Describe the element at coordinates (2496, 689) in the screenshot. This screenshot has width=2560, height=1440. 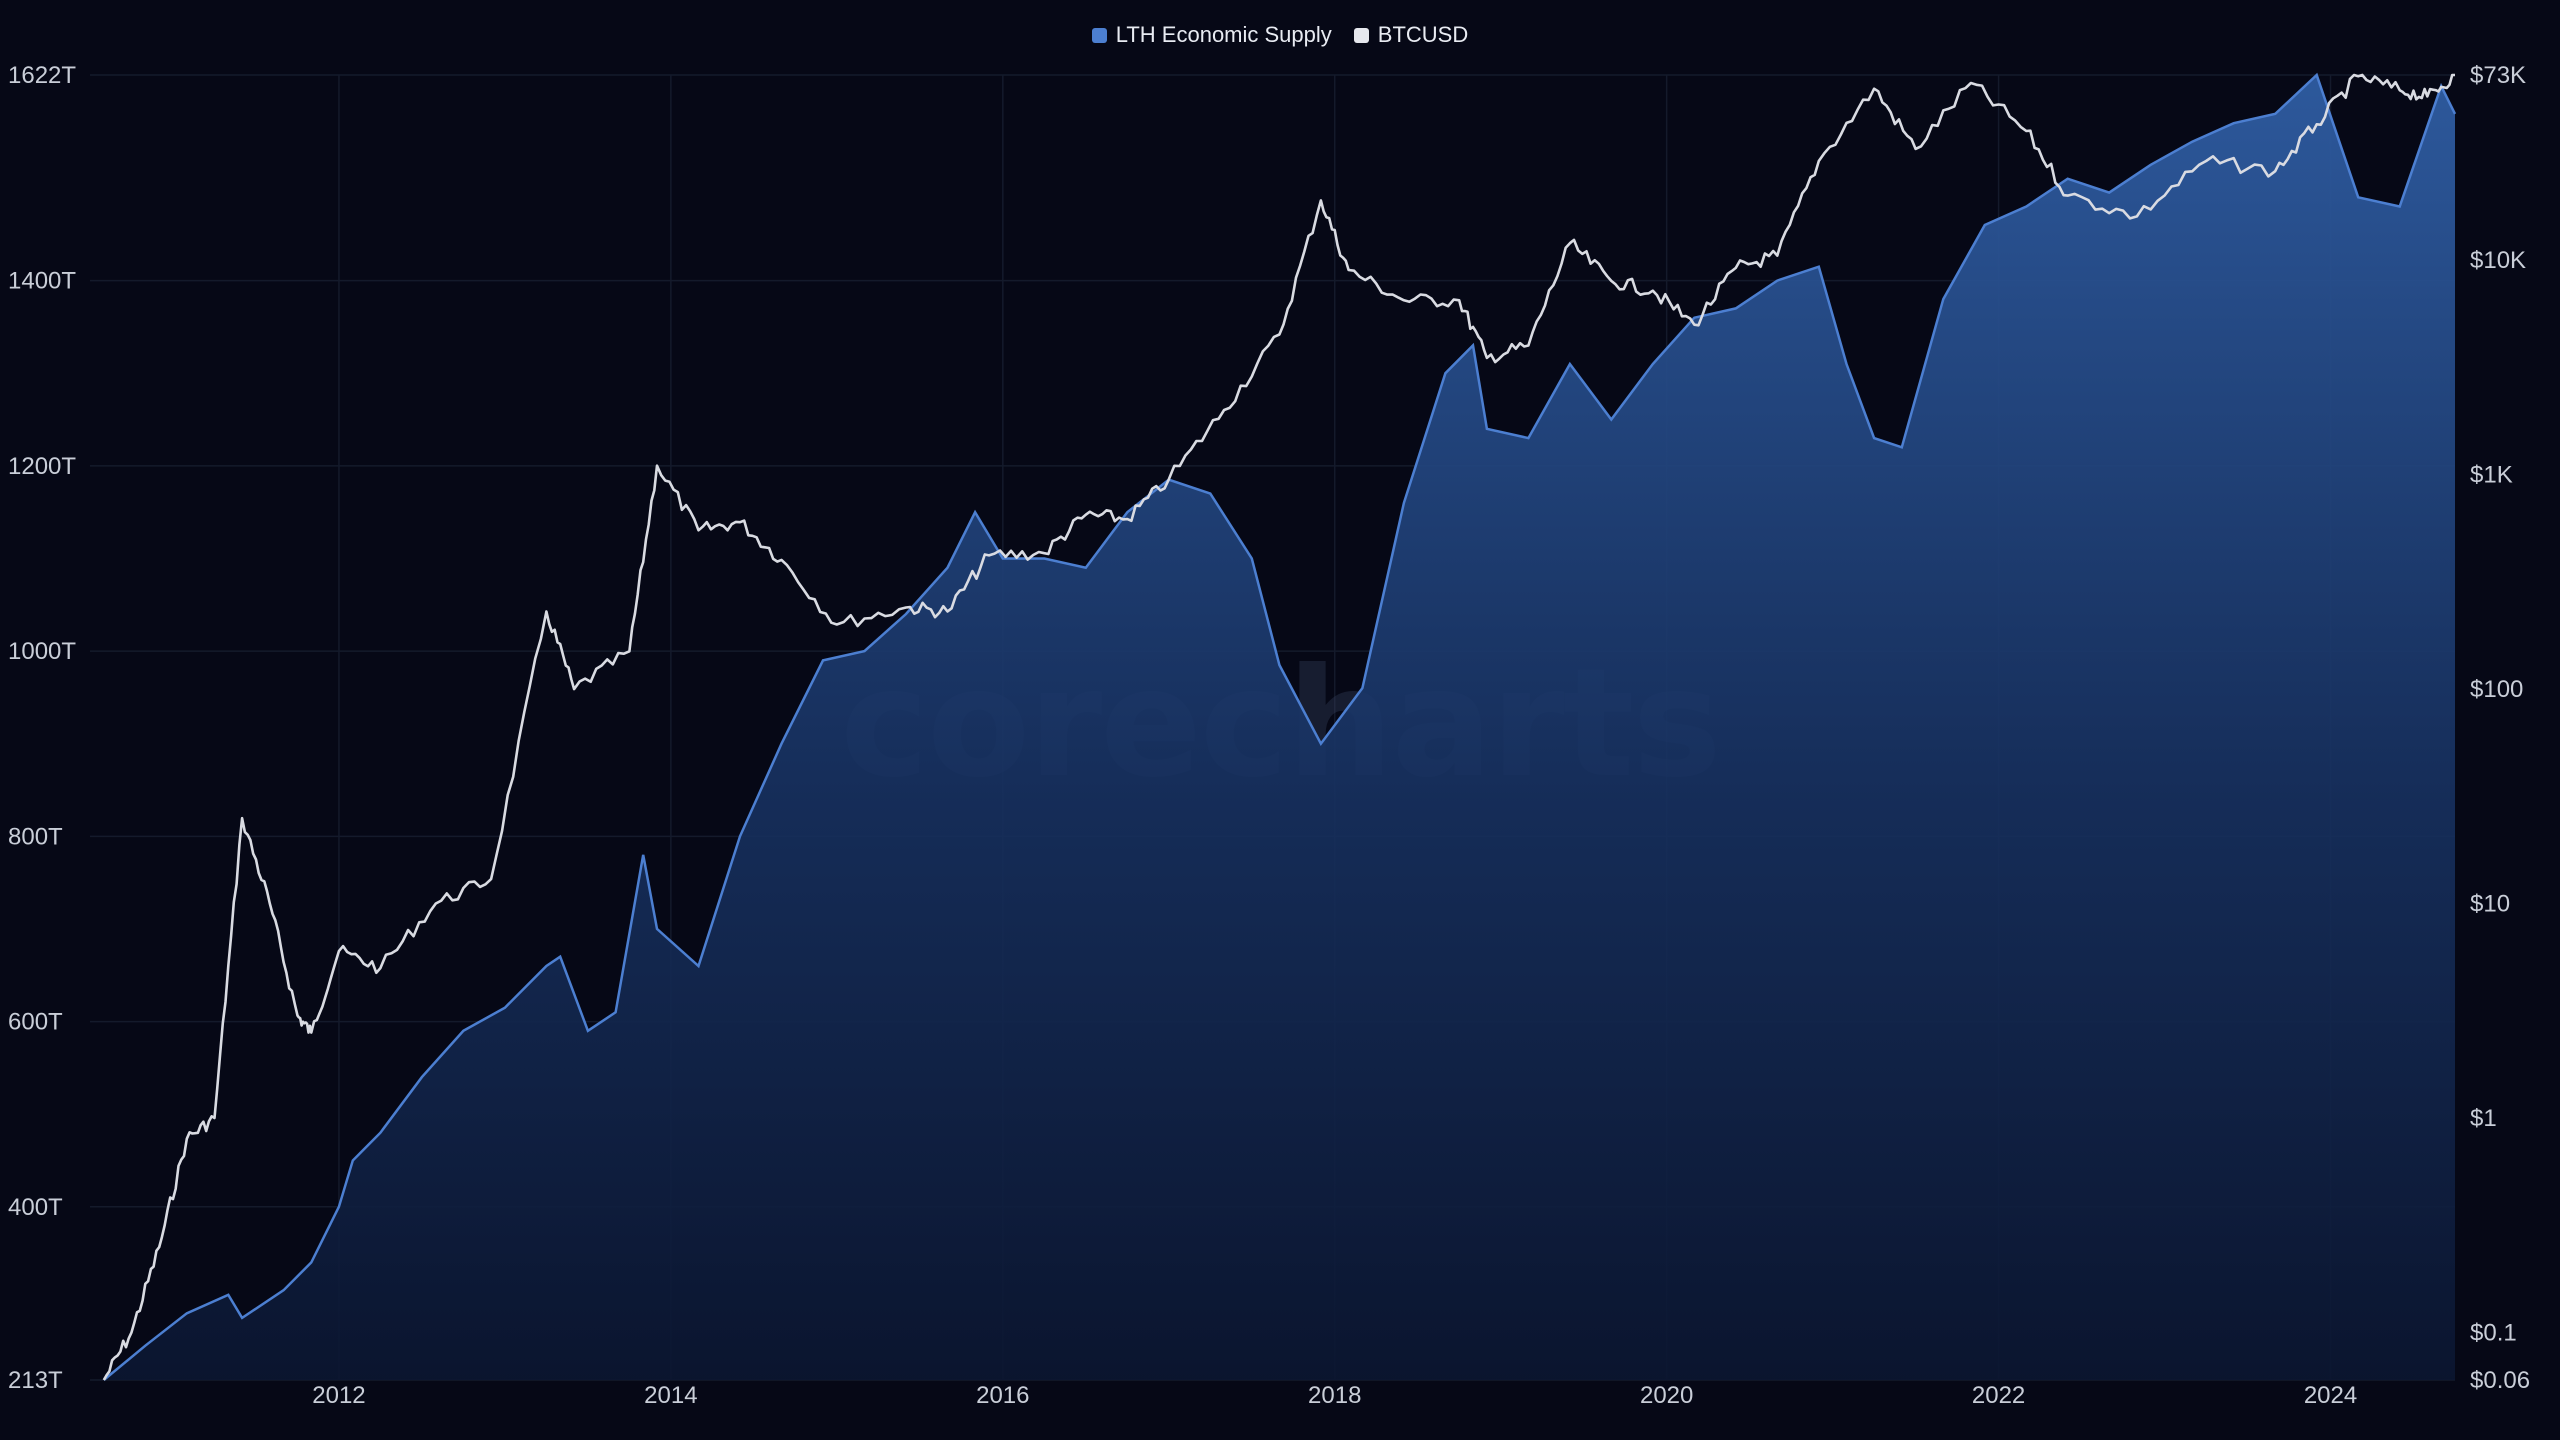
I see `y-right-tick-label: $100` at that location.